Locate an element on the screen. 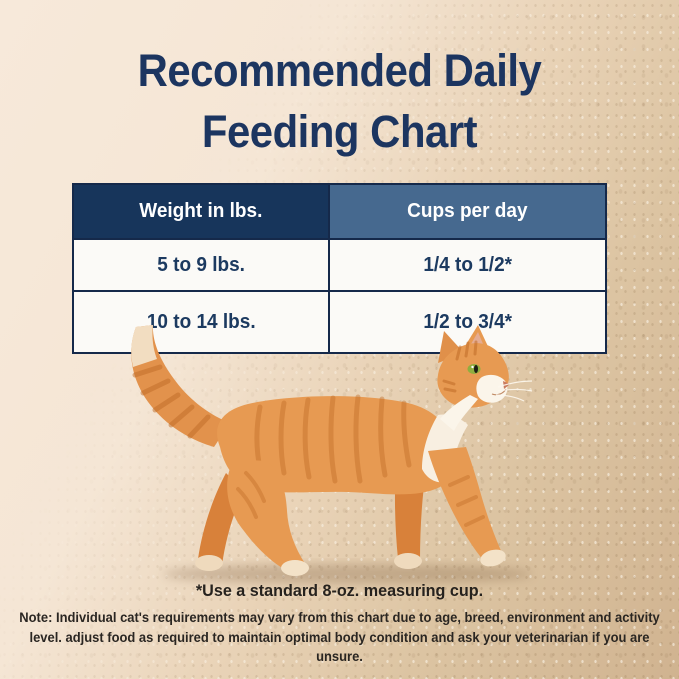 The height and width of the screenshot is (679, 679). cat-head is located at coordinates (485, 378).